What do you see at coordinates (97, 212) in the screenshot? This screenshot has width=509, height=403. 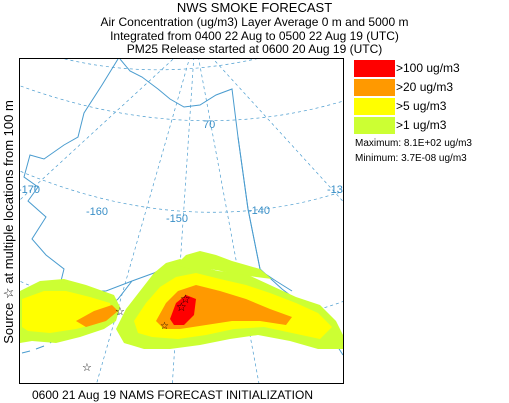 I see `lon-label-160: -160` at bounding box center [97, 212].